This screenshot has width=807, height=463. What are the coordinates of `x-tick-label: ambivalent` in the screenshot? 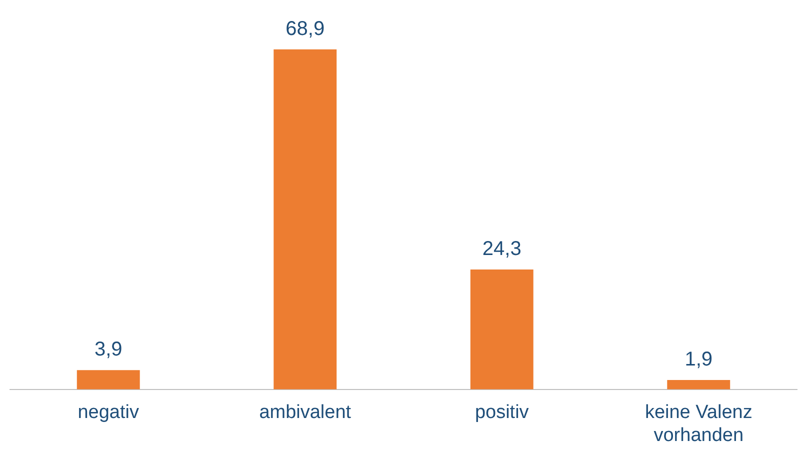 It's located at (305, 413).